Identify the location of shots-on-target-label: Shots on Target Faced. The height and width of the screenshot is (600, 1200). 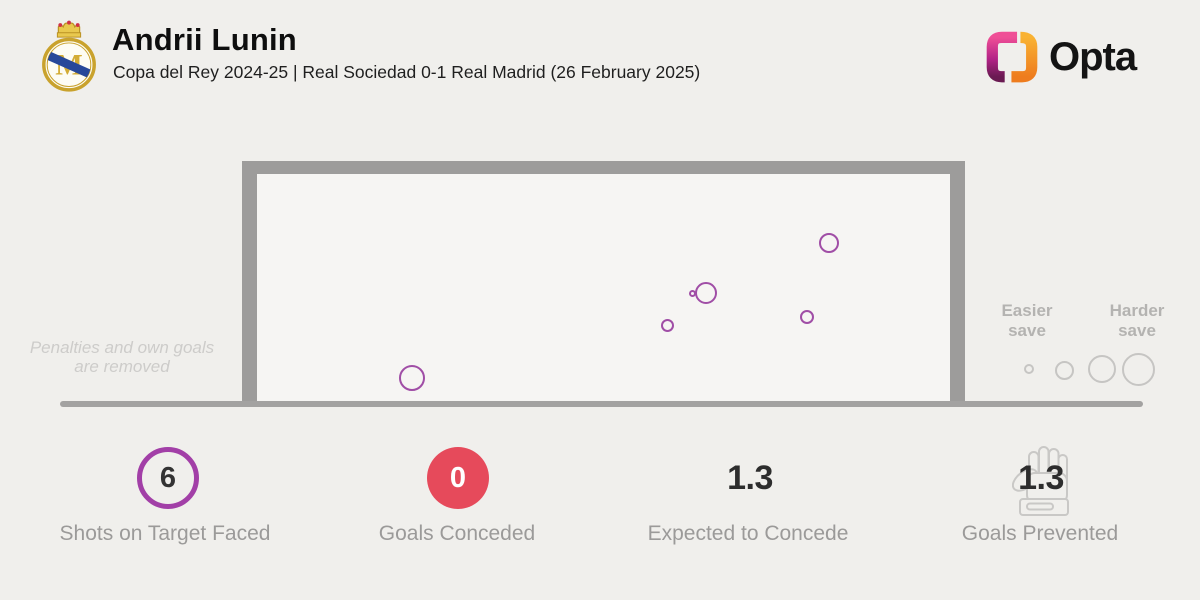
(165, 533).